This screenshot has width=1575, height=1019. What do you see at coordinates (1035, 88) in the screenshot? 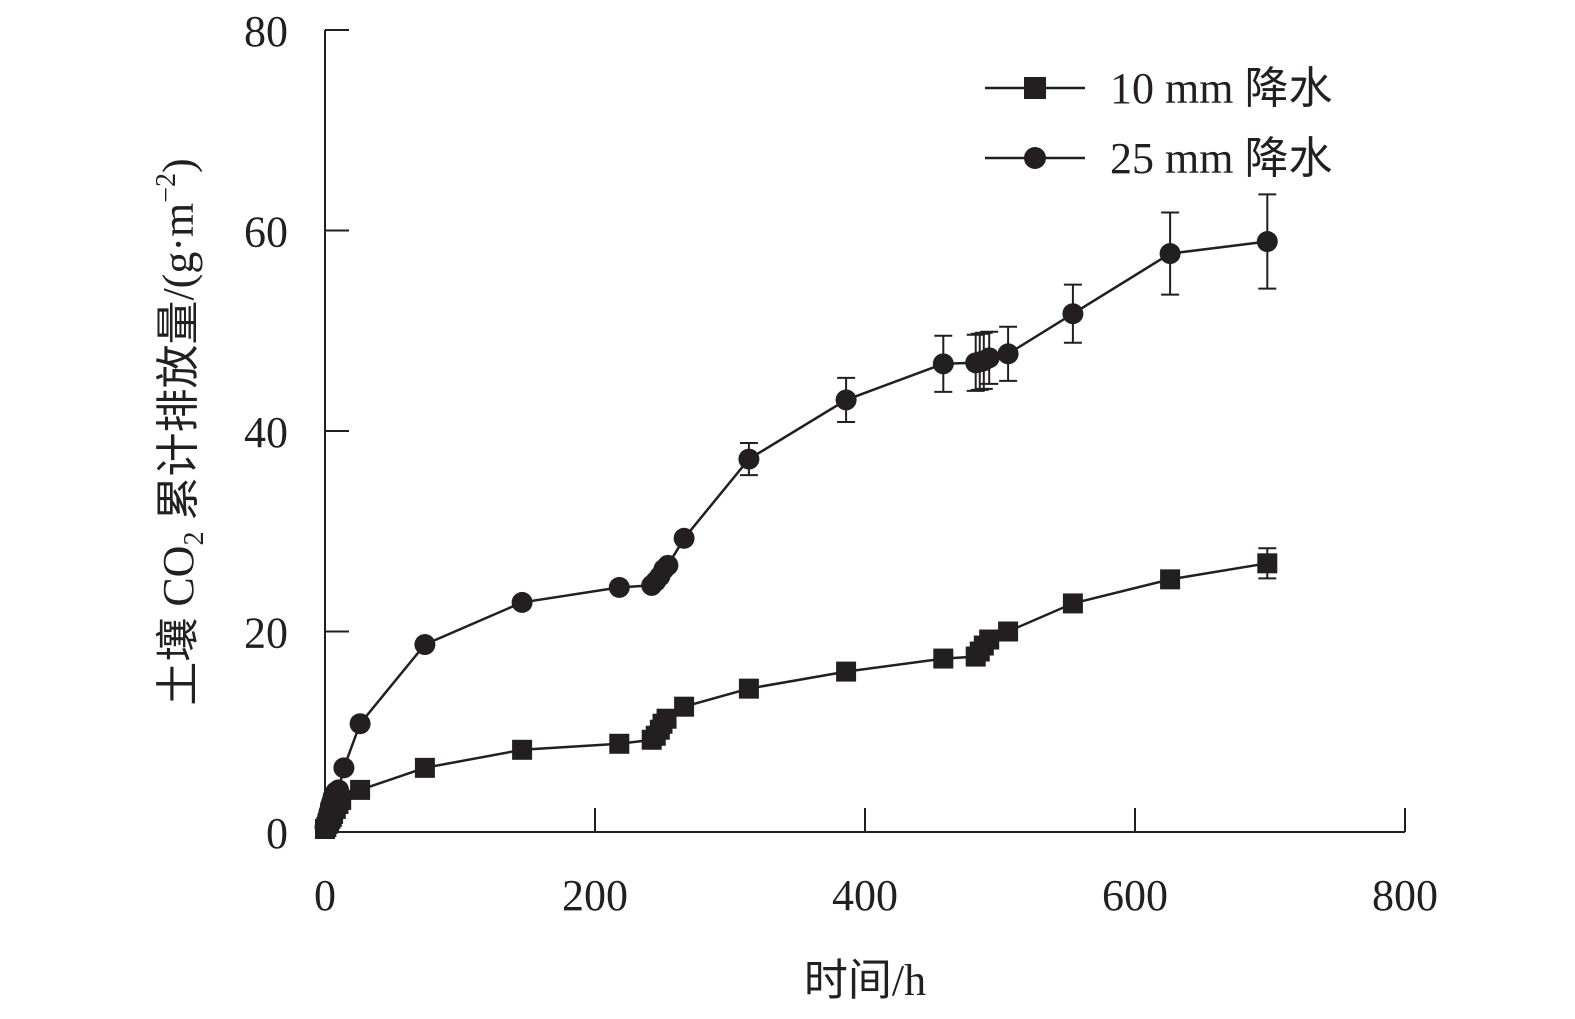
I see `legend-marker-10mm` at bounding box center [1035, 88].